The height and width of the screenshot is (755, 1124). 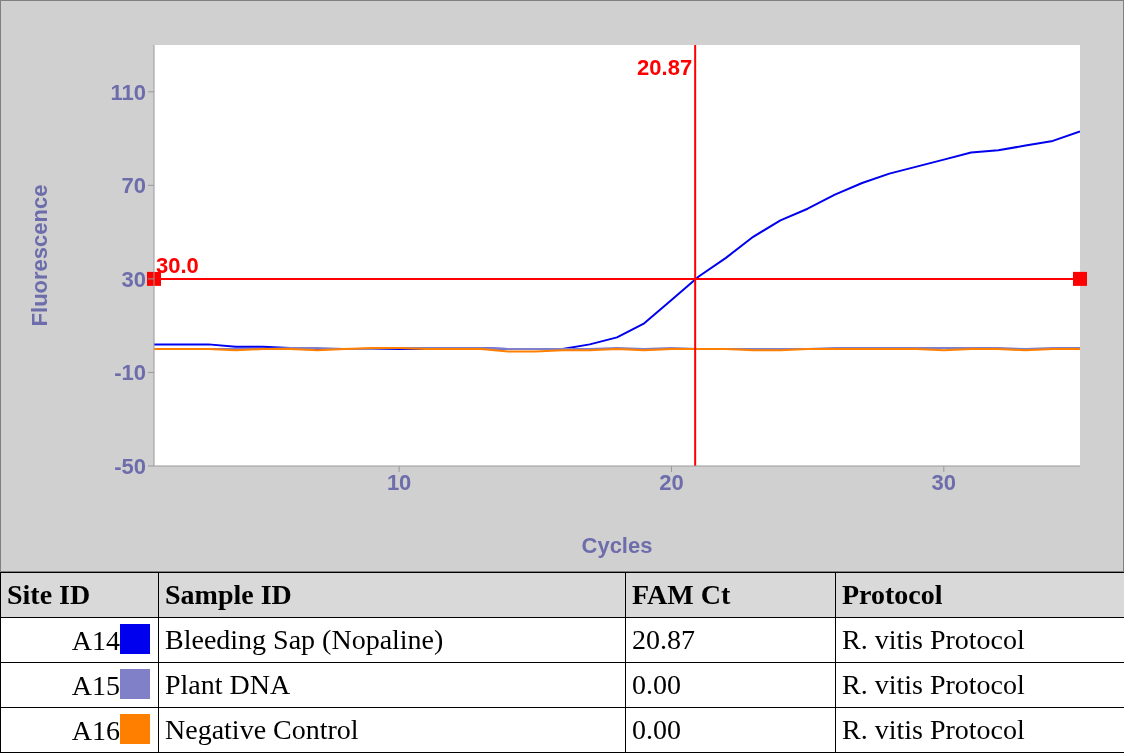 What do you see at coordinates (133, 186) in the screenshot?
I see `y-tick-label: 70` at bounding box center [133, 186].